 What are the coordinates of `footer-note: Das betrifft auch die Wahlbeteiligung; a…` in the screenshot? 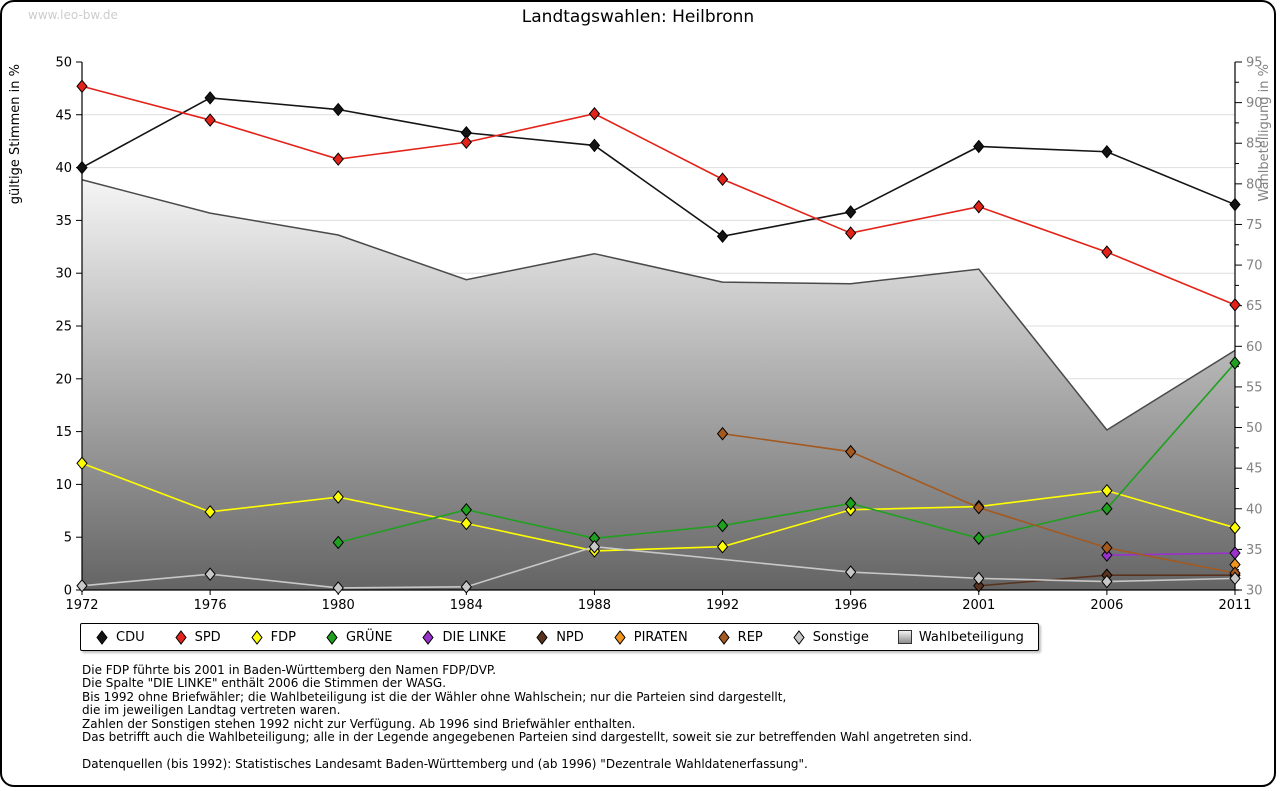 It's located at (527, 737).